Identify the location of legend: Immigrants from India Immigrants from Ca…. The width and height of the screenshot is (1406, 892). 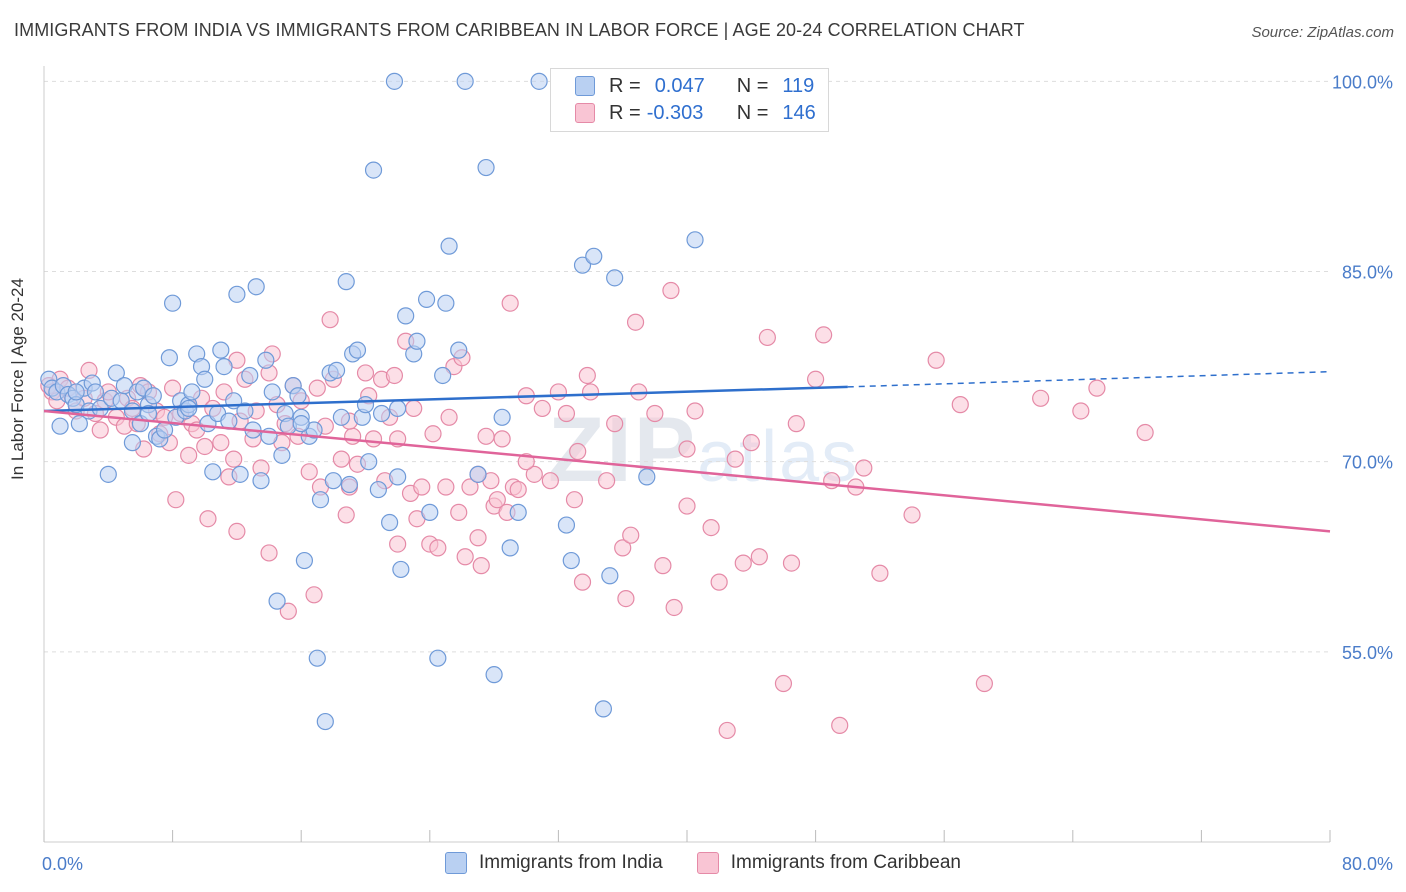
(703, 863).